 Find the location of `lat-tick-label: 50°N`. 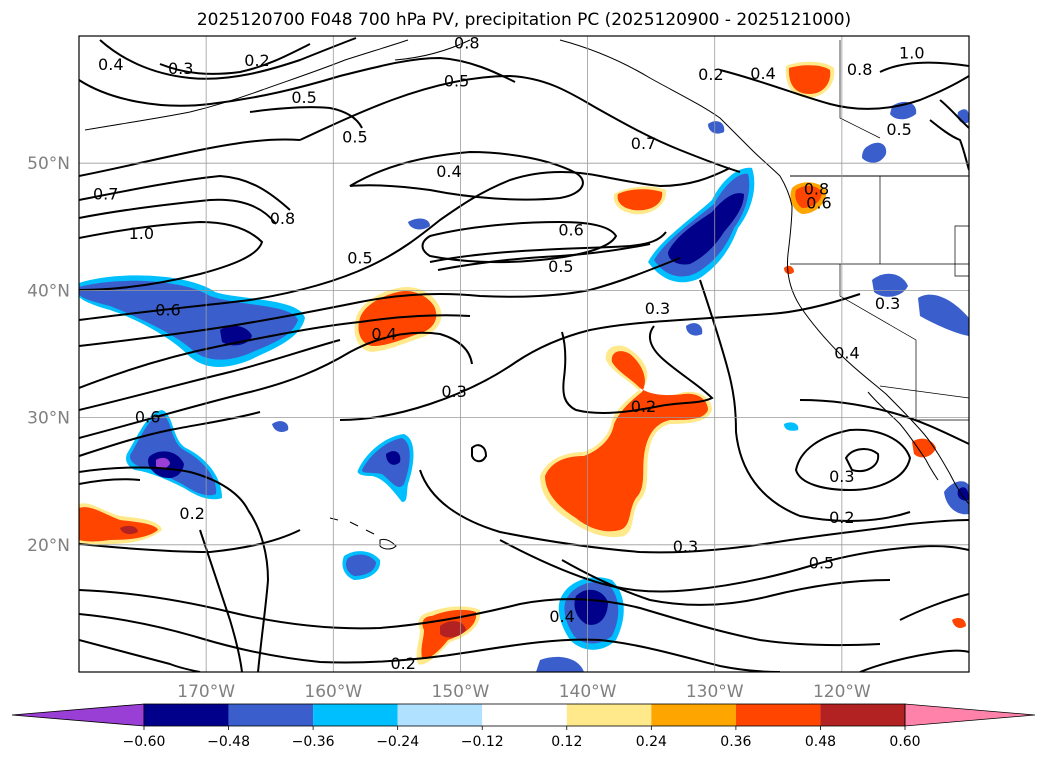

lat-tick-label: 50°N is located at coordinates (48, 164).